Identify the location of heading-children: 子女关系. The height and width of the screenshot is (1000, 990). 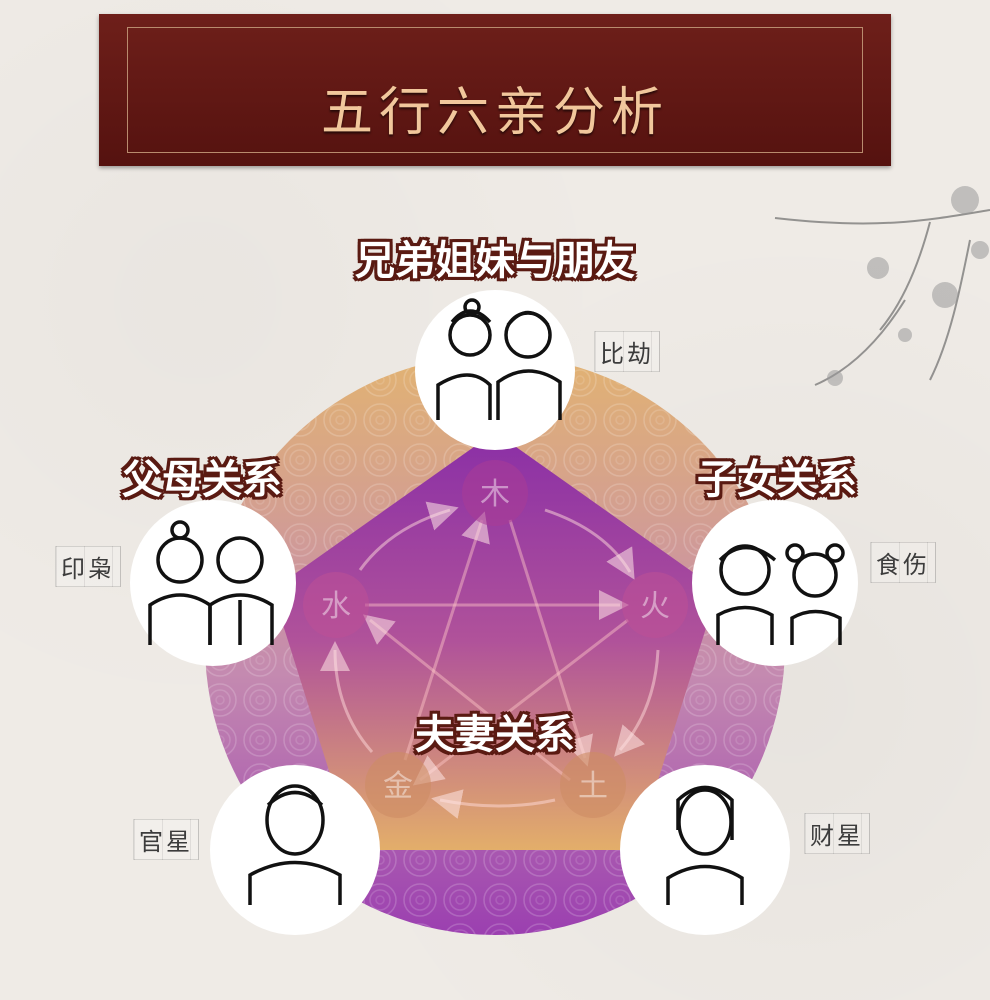
(777, 480).